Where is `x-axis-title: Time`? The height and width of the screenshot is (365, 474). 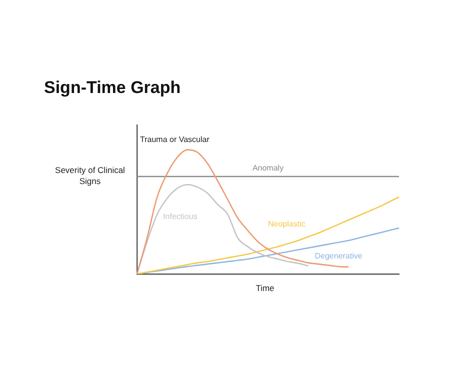 x-axis-title: Time is located at coordinates (265, 288).